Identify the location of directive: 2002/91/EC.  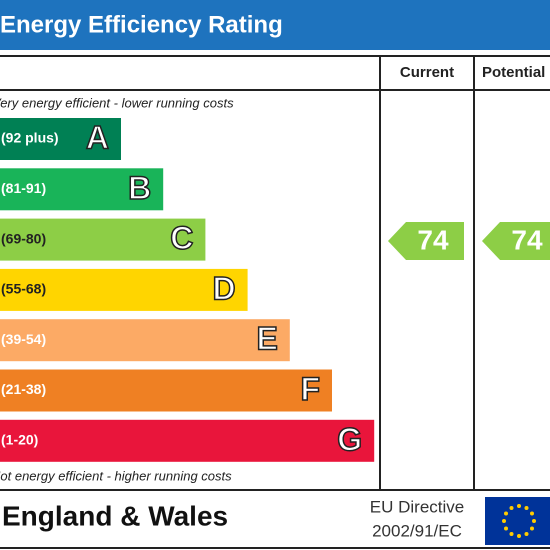
(417, 530).